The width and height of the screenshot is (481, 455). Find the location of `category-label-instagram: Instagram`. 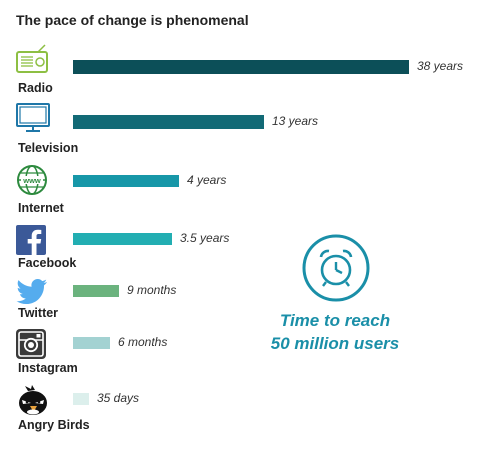

category-label-instagram: Instagram is located at coordinates (48, 368).